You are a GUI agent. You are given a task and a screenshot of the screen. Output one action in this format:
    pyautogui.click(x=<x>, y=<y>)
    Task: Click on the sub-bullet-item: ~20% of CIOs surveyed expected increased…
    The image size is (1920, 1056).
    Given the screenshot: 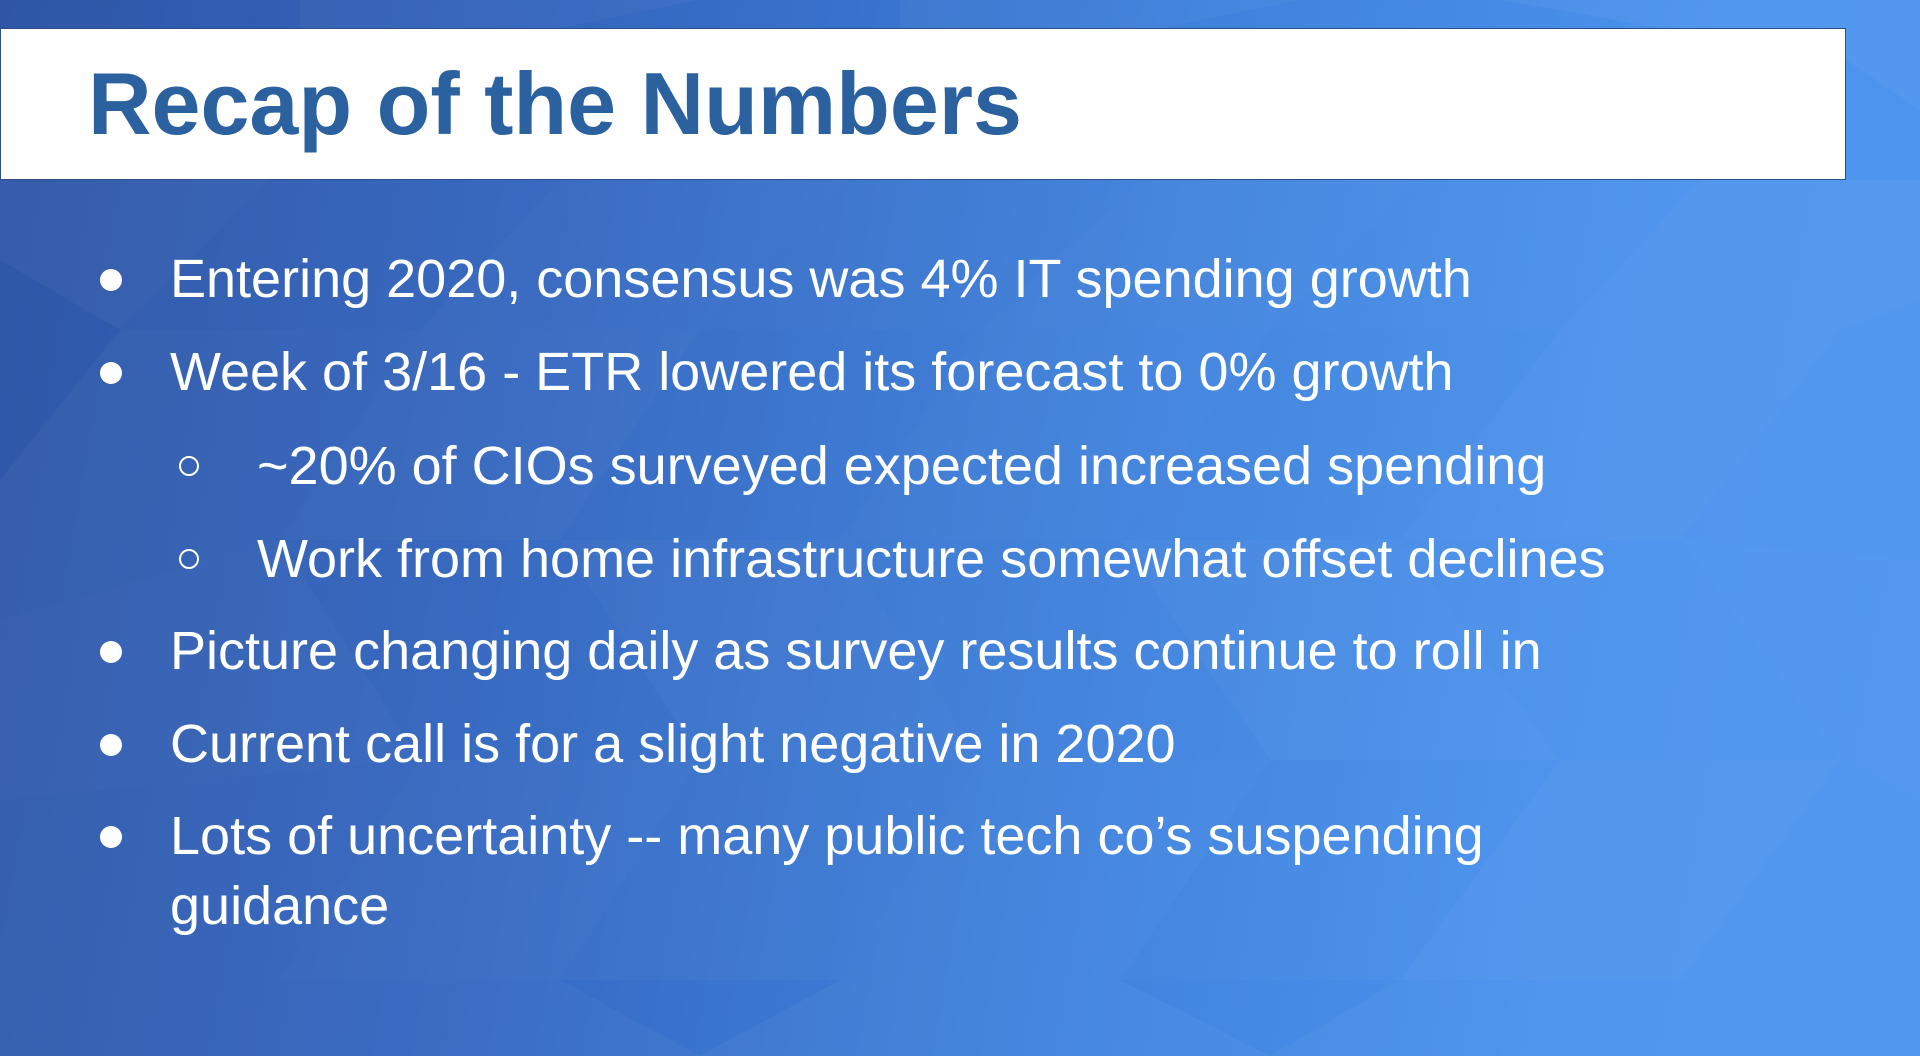 What is the action you would take?
    pyautogui.click(x=863, y=466)
    